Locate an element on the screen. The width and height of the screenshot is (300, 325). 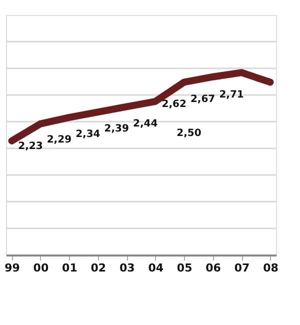
data-label: 2,34 is located at coordinates (88, 134).